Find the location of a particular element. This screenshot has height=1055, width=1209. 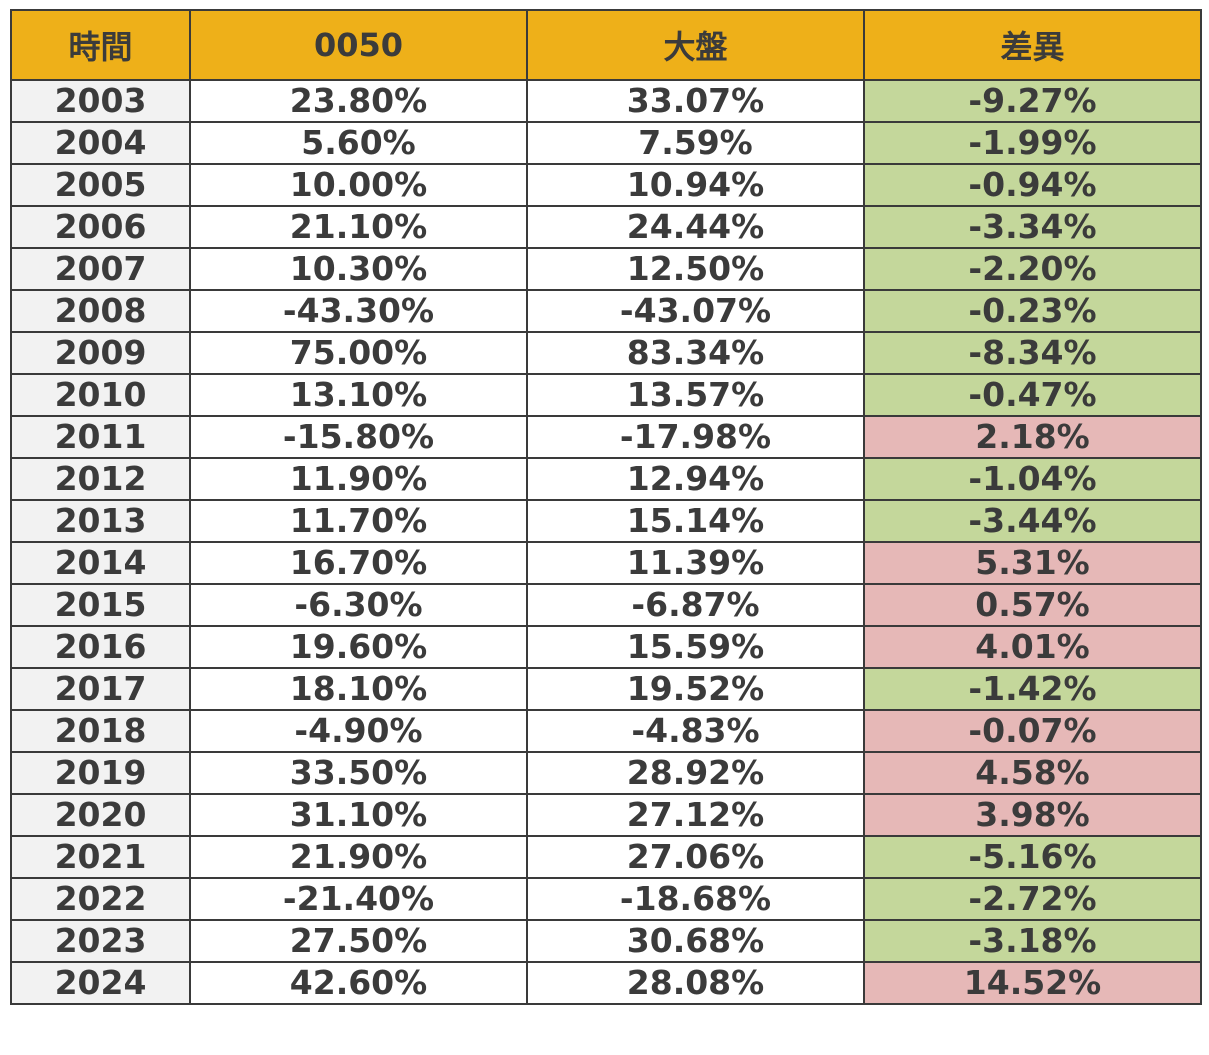

difference-cell: -2.20% is located at coordinates (1032, 269).